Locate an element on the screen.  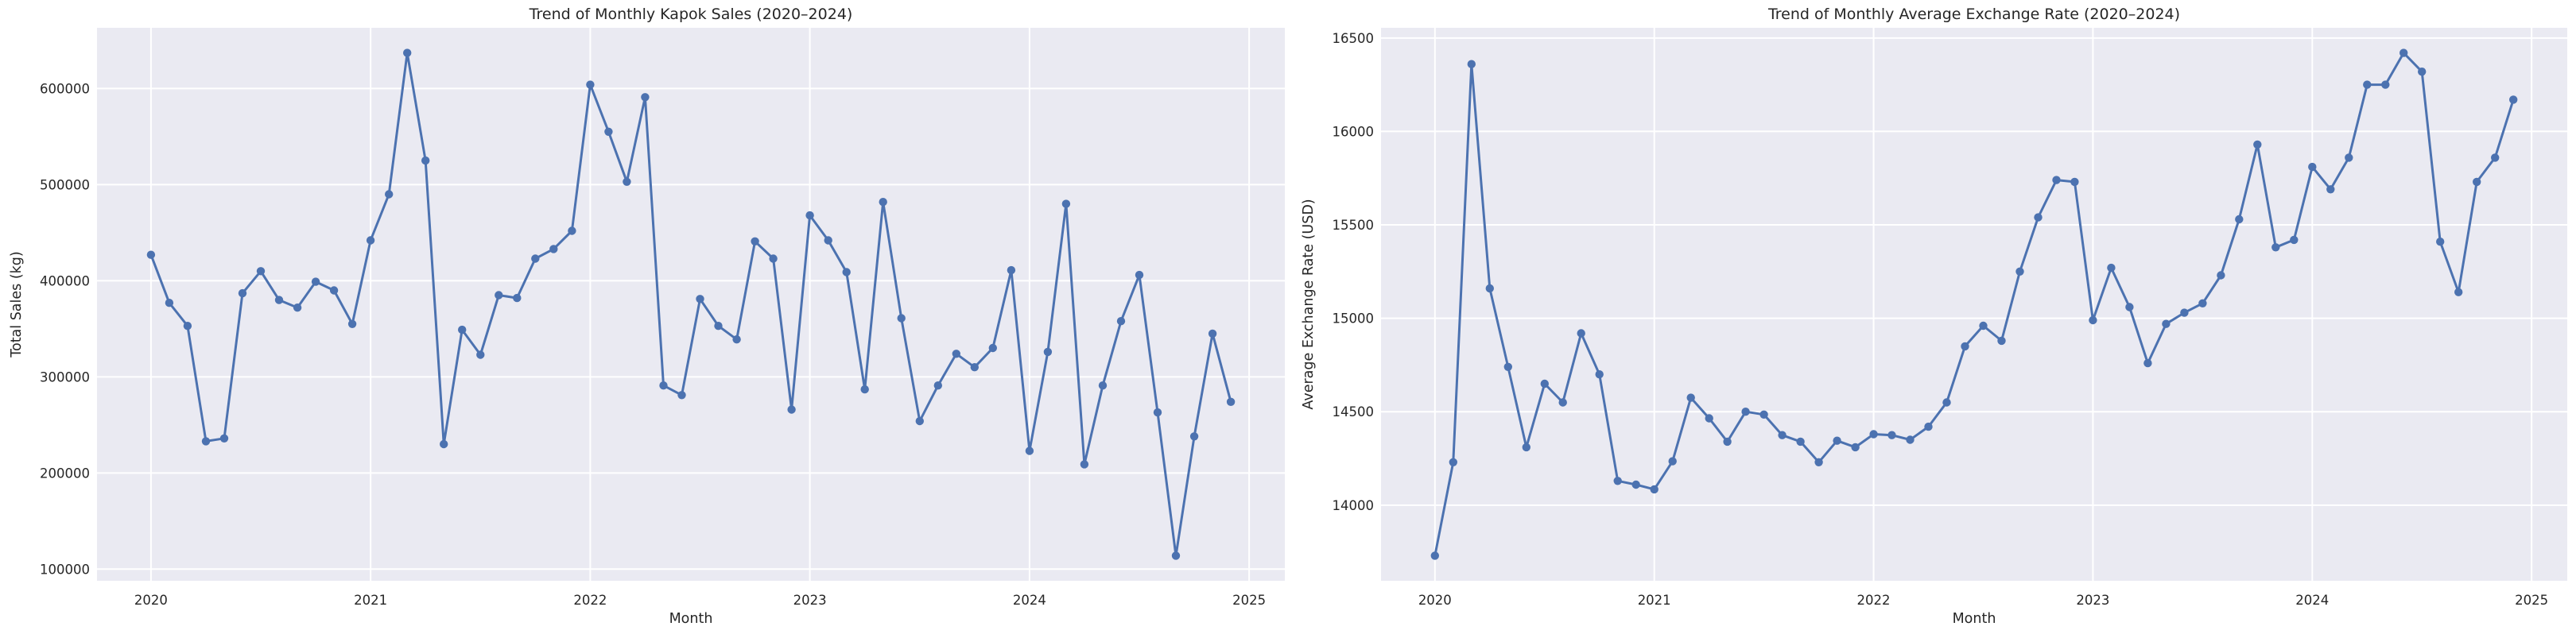
y-tick-label: 300000 is located at coordinates (65, 377).